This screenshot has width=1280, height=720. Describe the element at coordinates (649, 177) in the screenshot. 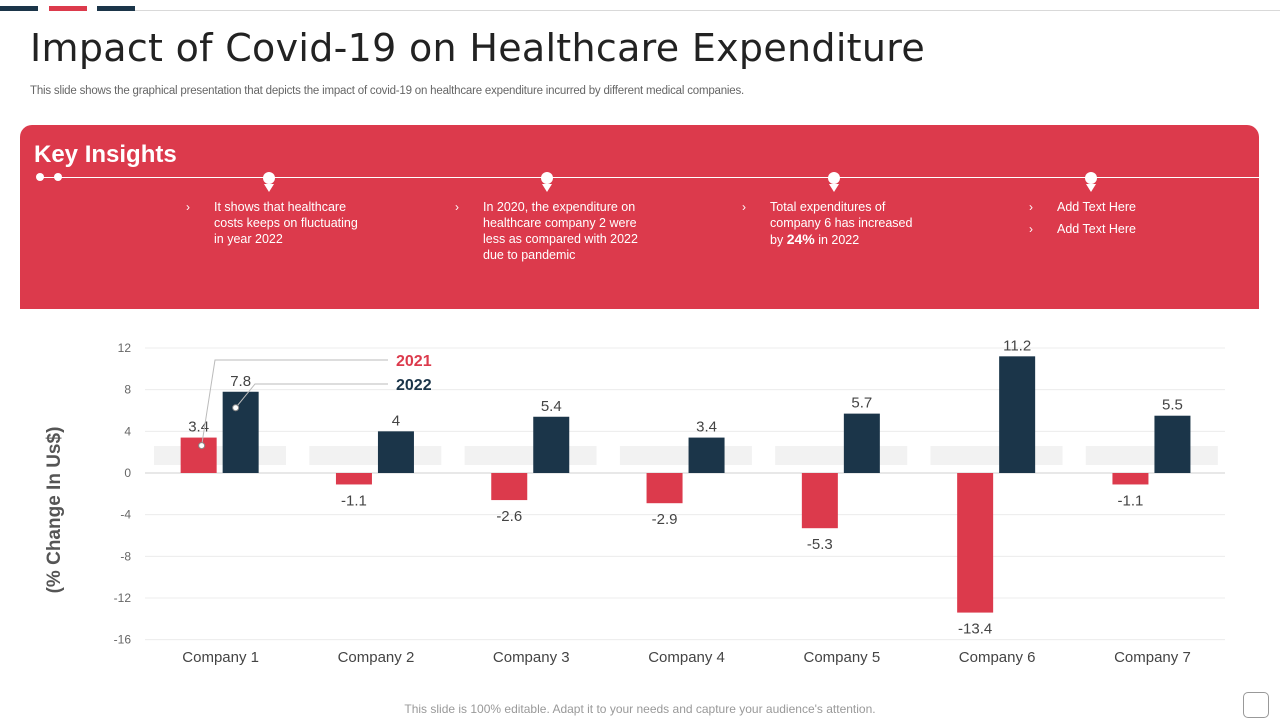

I see `timeline-line` at that location.